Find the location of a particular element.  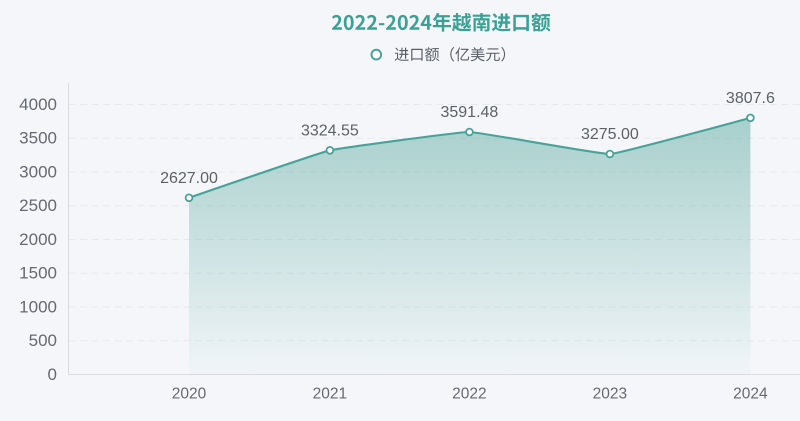

svg-text: 500 is located at coordinates (43, 340).